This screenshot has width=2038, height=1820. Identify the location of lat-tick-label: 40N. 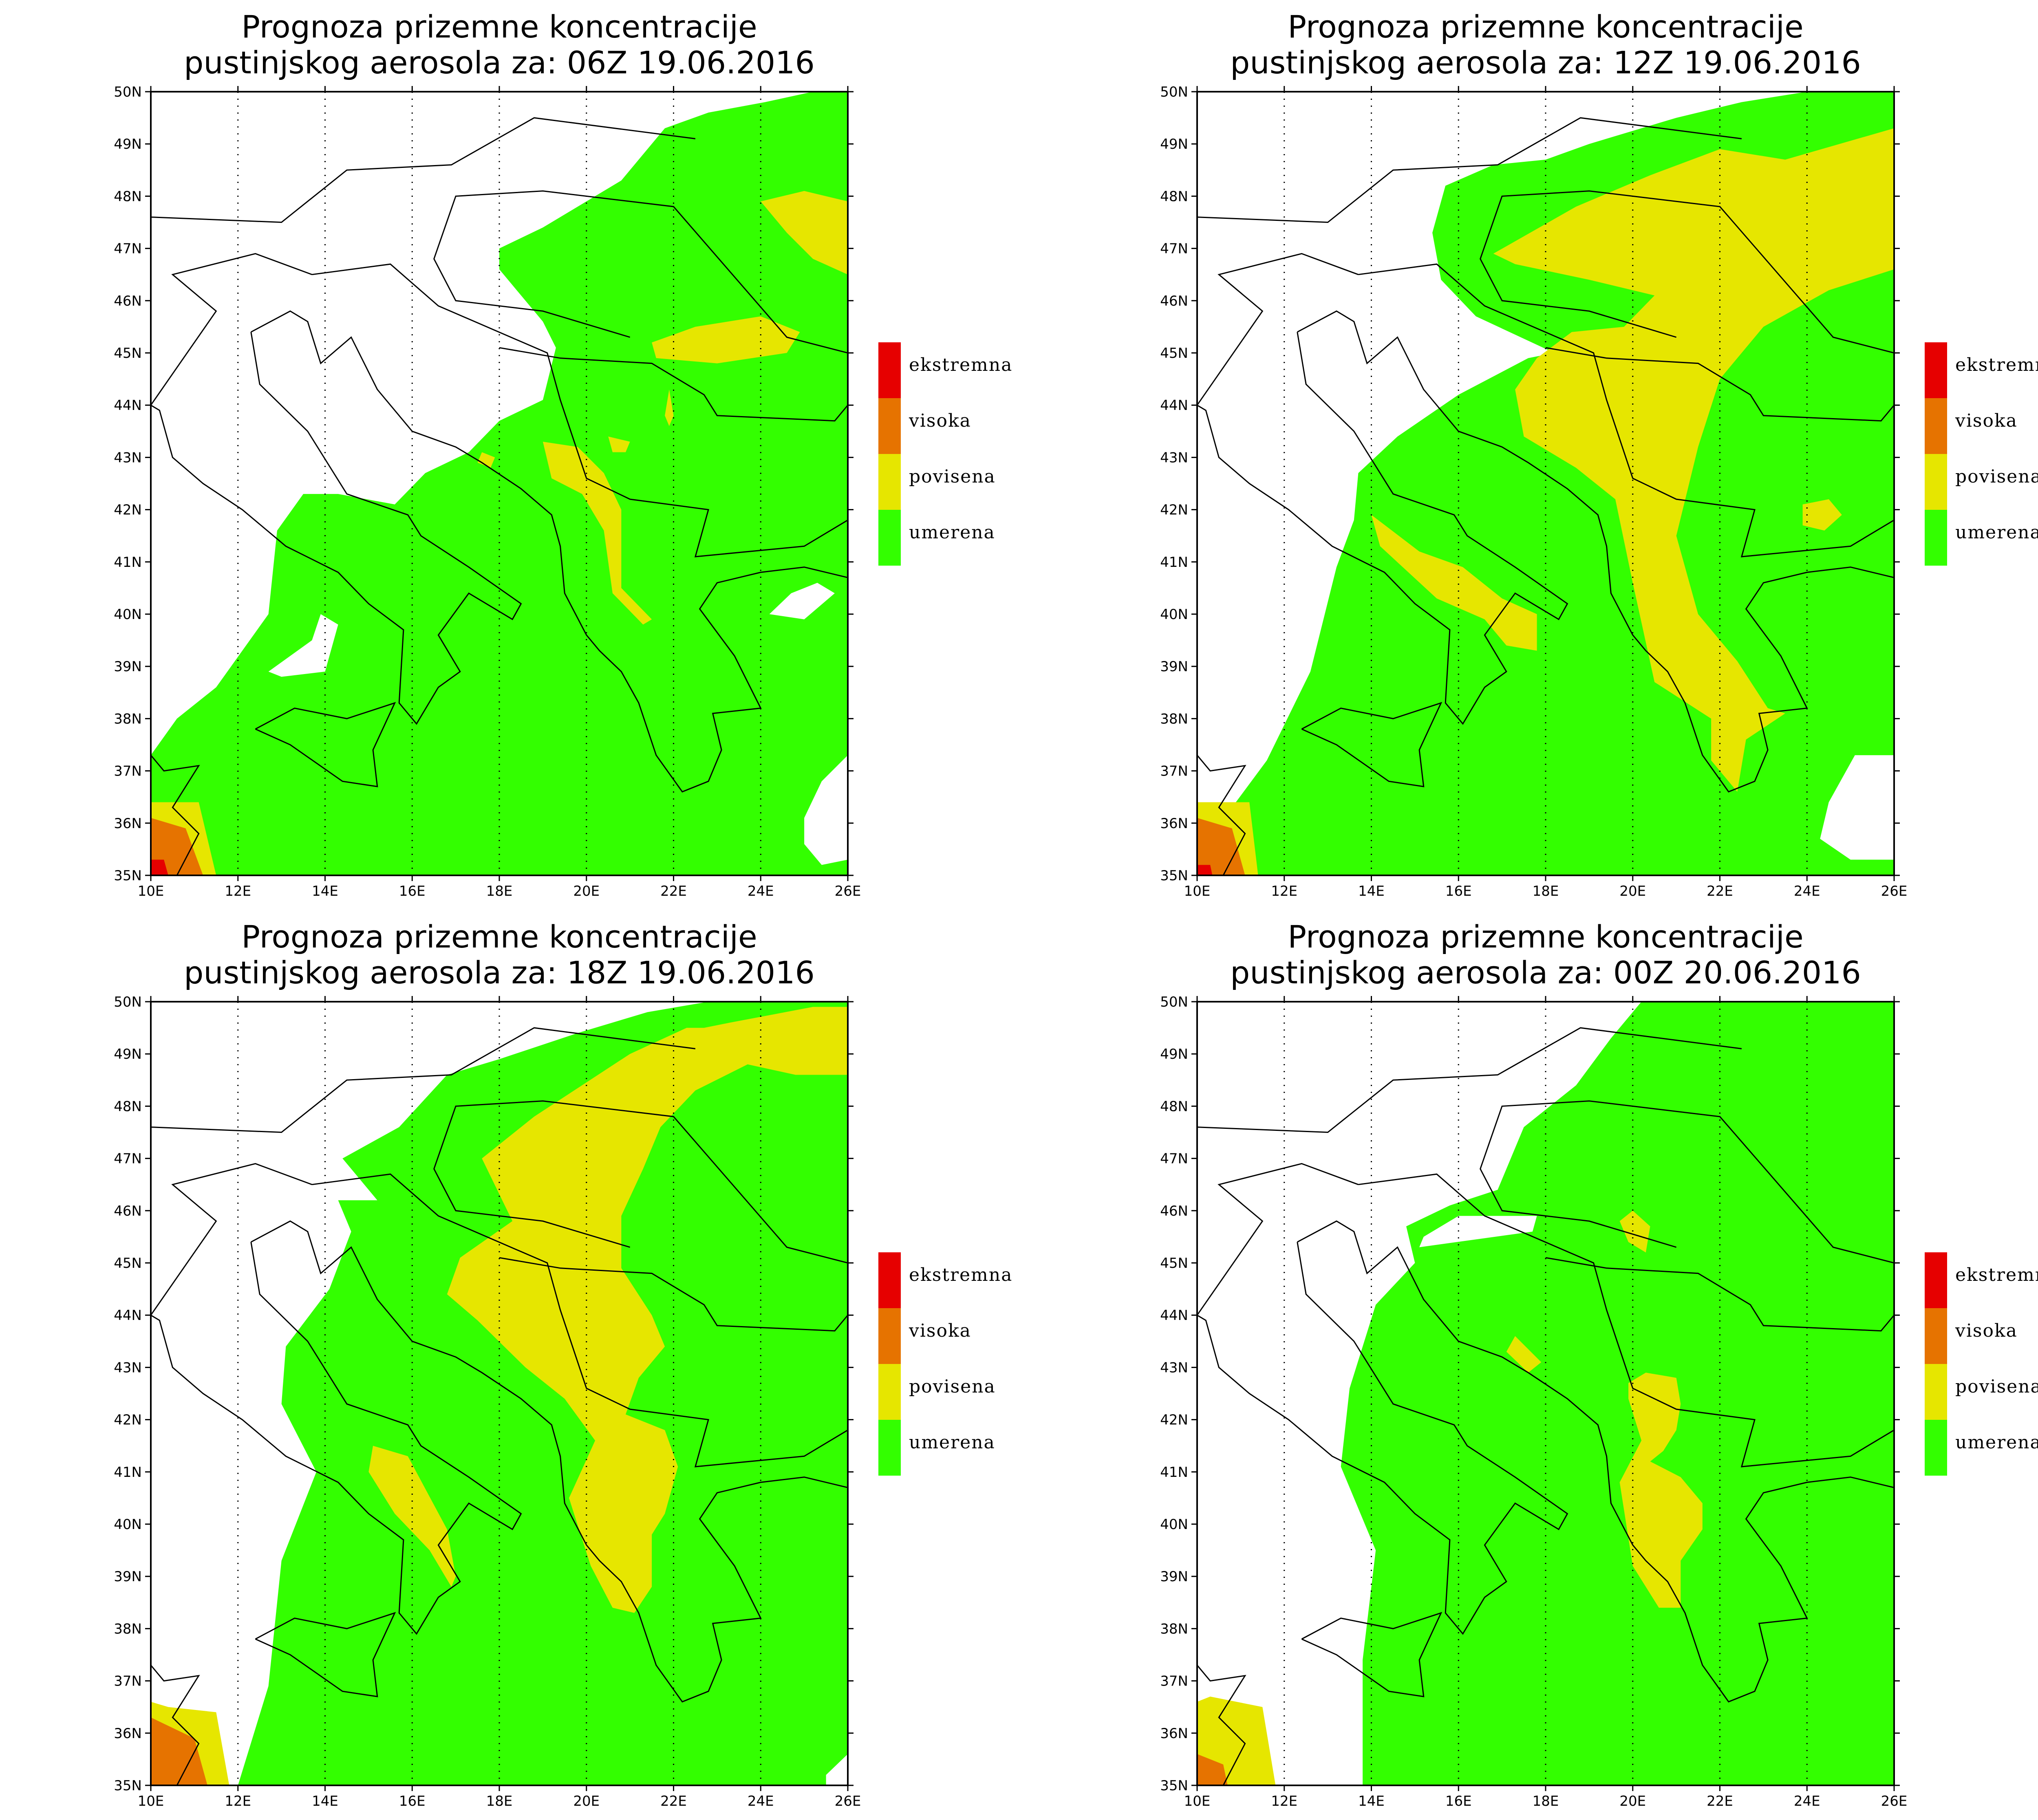
(1174, 614).